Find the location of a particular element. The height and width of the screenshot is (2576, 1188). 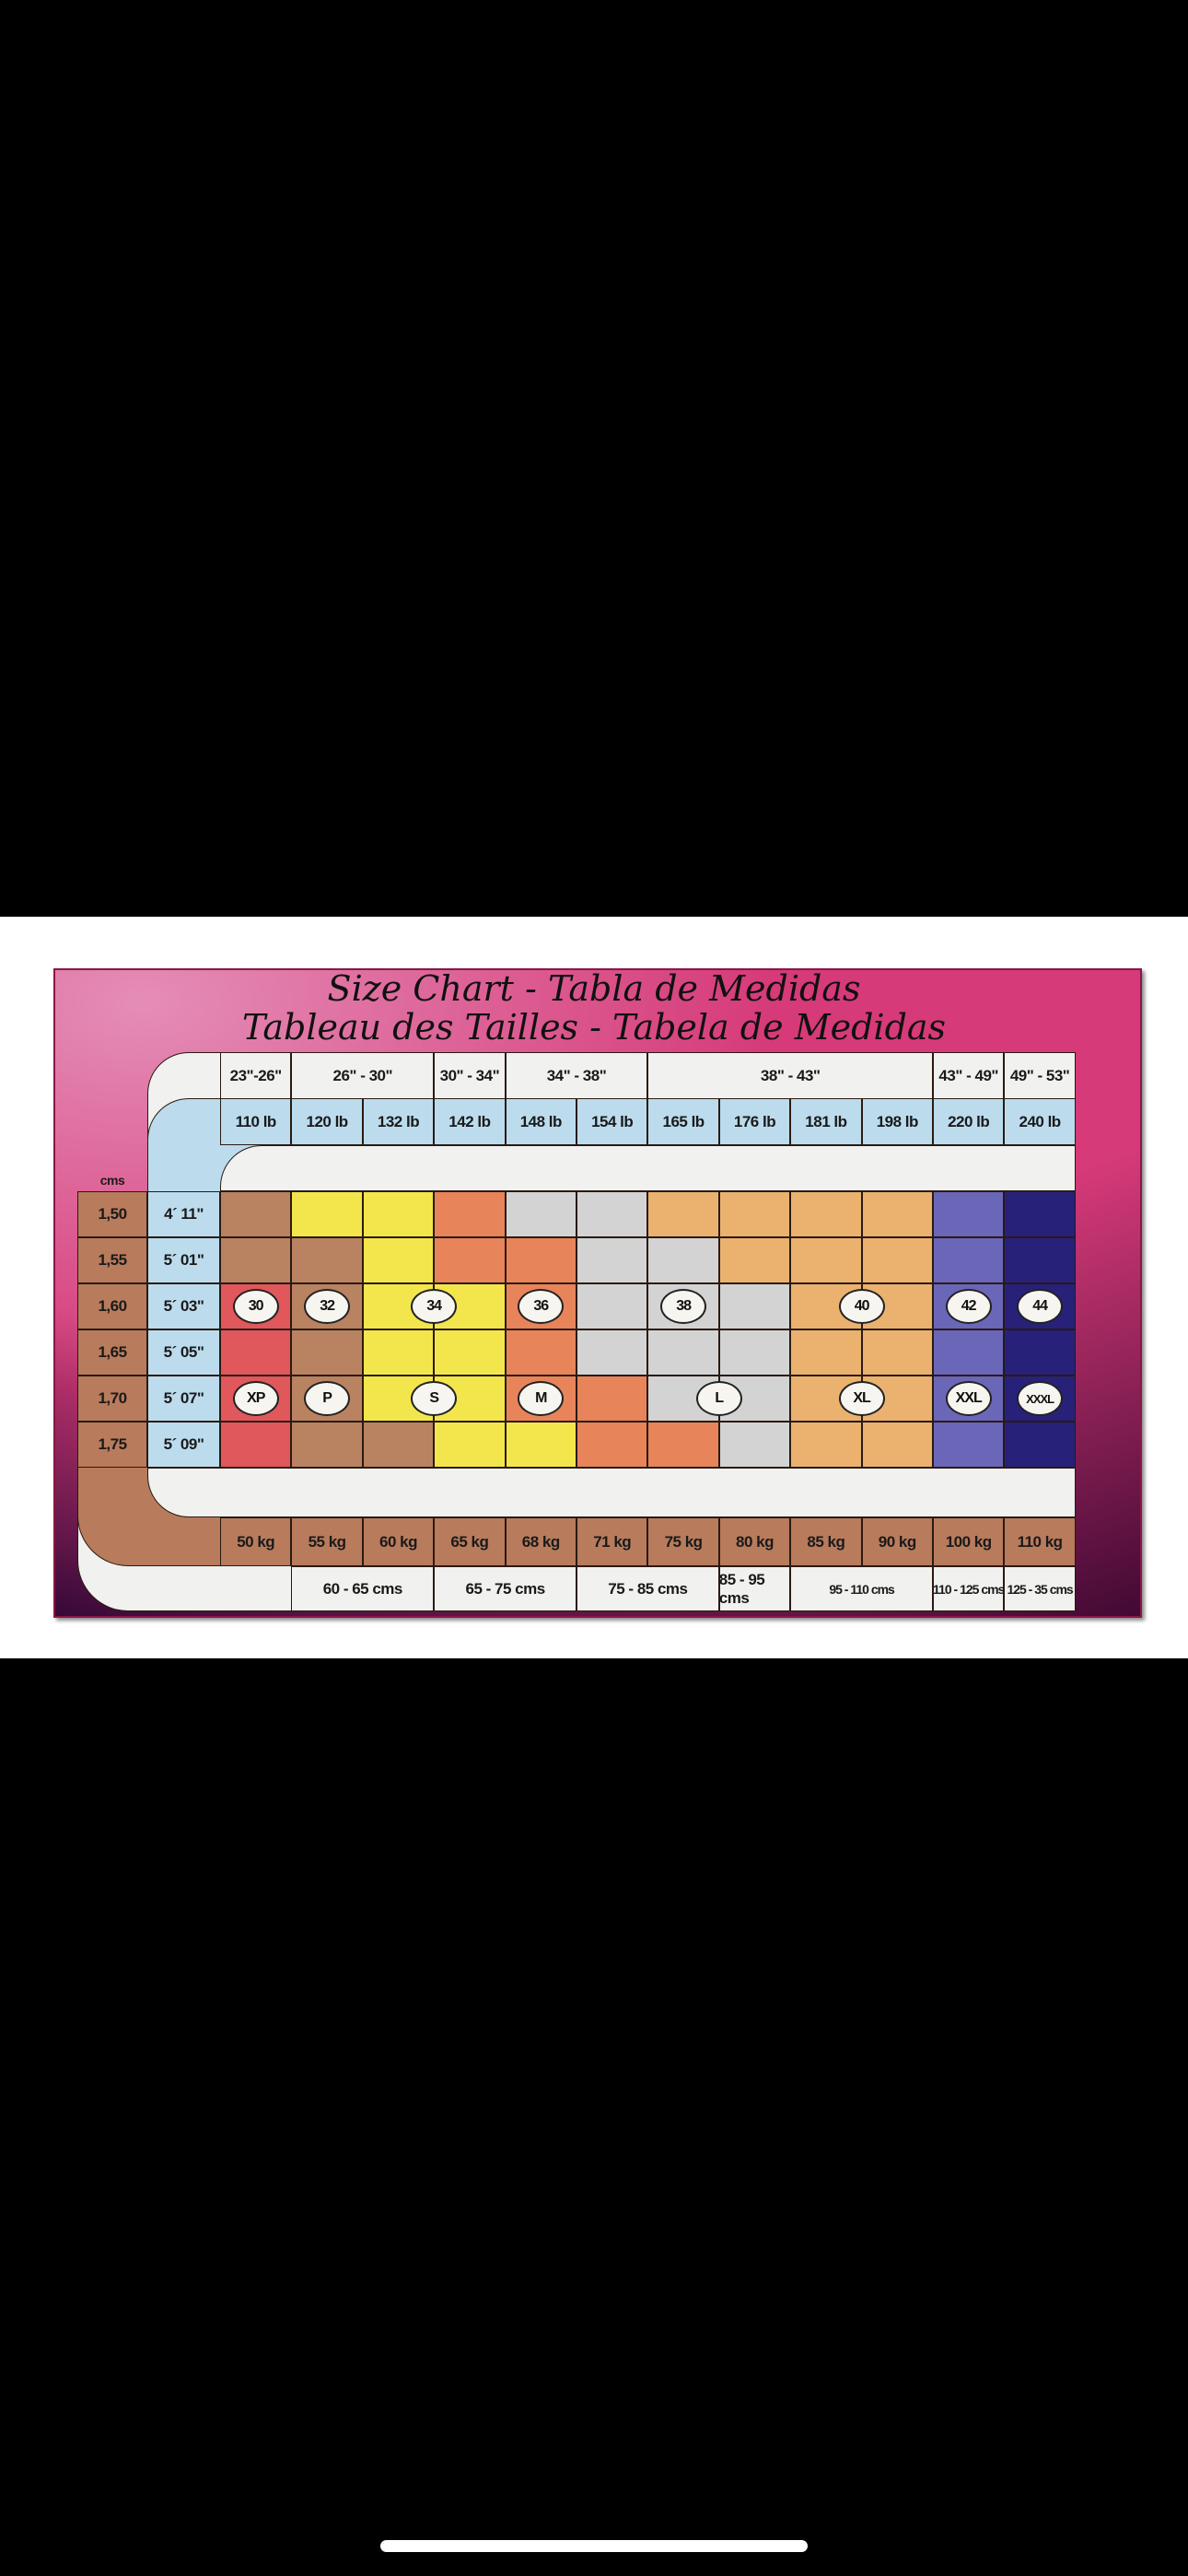

height-ft-label: 5´ 09" is located at coordinates (183, 1444).